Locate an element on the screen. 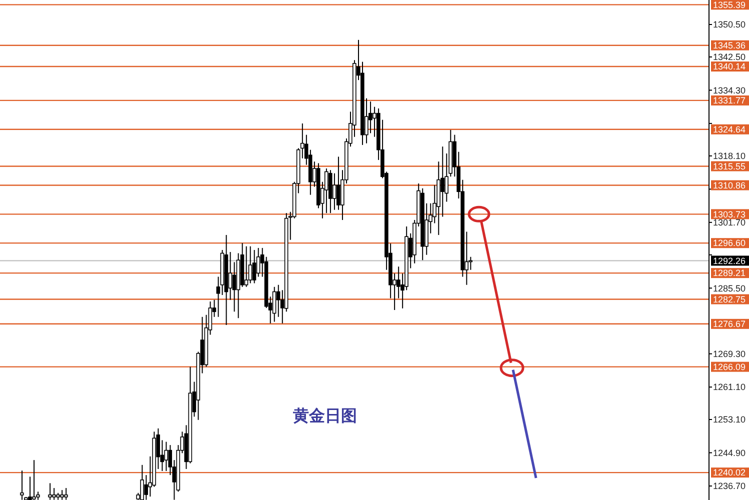 The width and height of the screenshot is (749, 500). y-tick-label: 1342.50 is located at coordinates (729, 57).